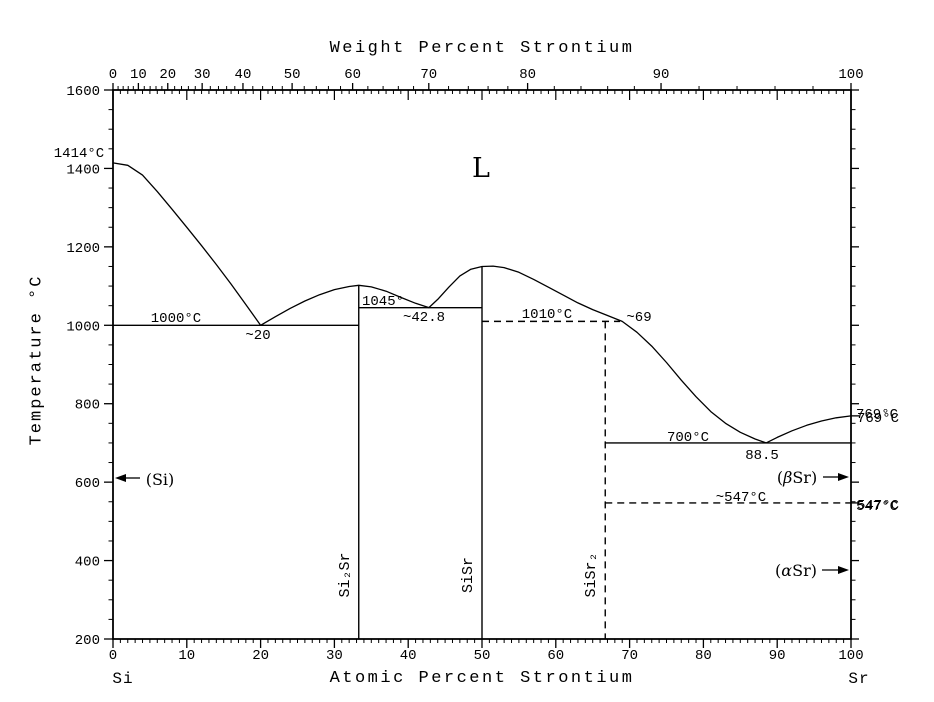  What do you see at coordinates (257, 336) in the screenshot?
I see `annotation-20: ~20` at bounding box center [257, 336].